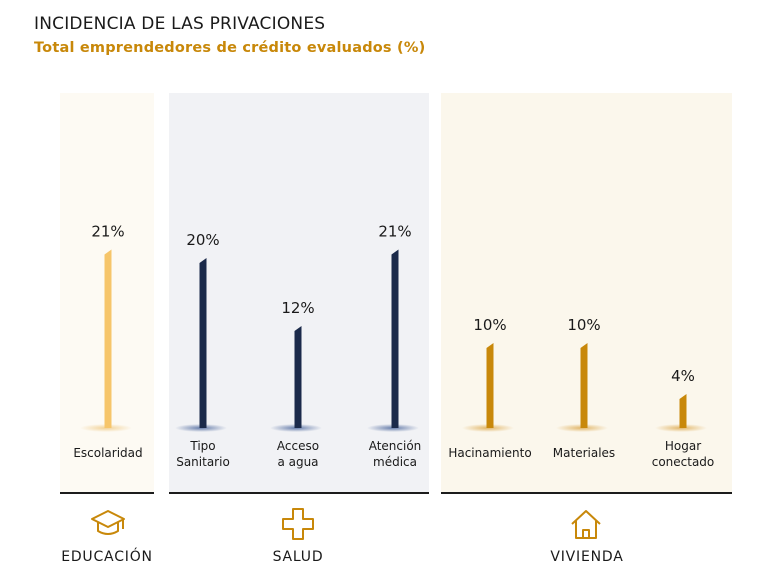 The image size is (761, 580). I want to click on bar-hacinamiento, so click(490, 385).